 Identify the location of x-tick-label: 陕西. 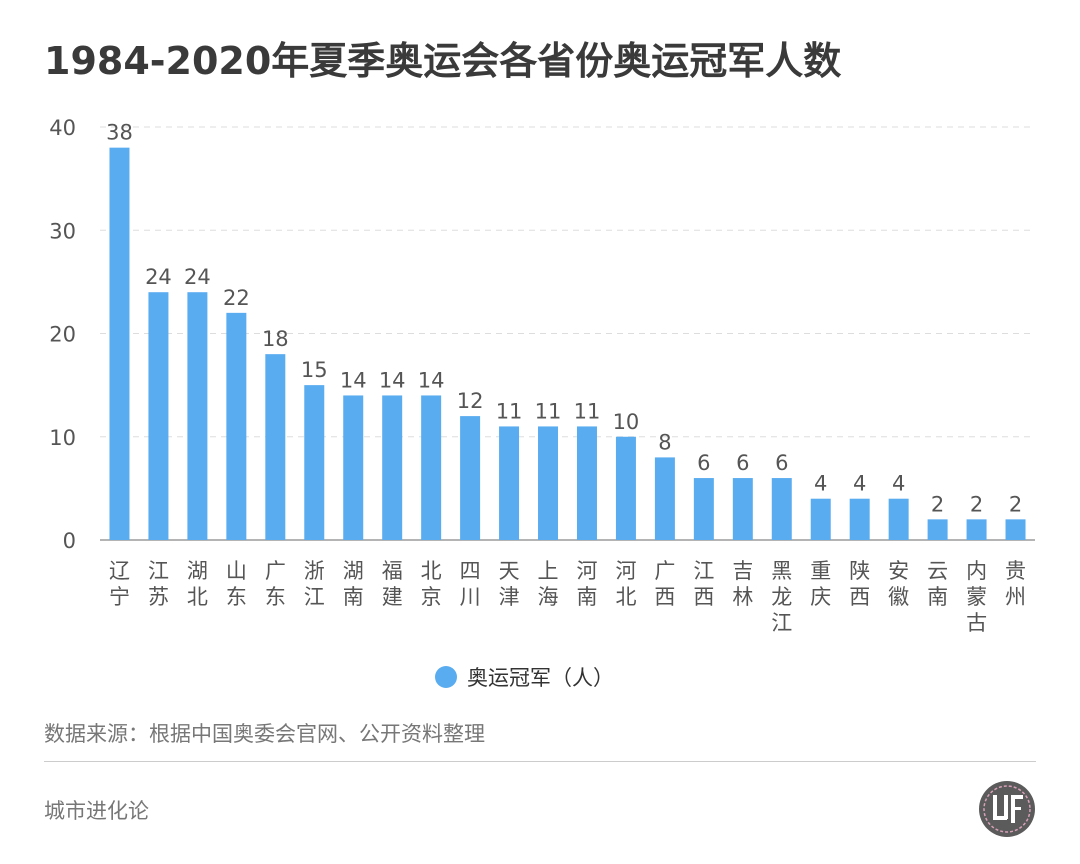
(859, 584).